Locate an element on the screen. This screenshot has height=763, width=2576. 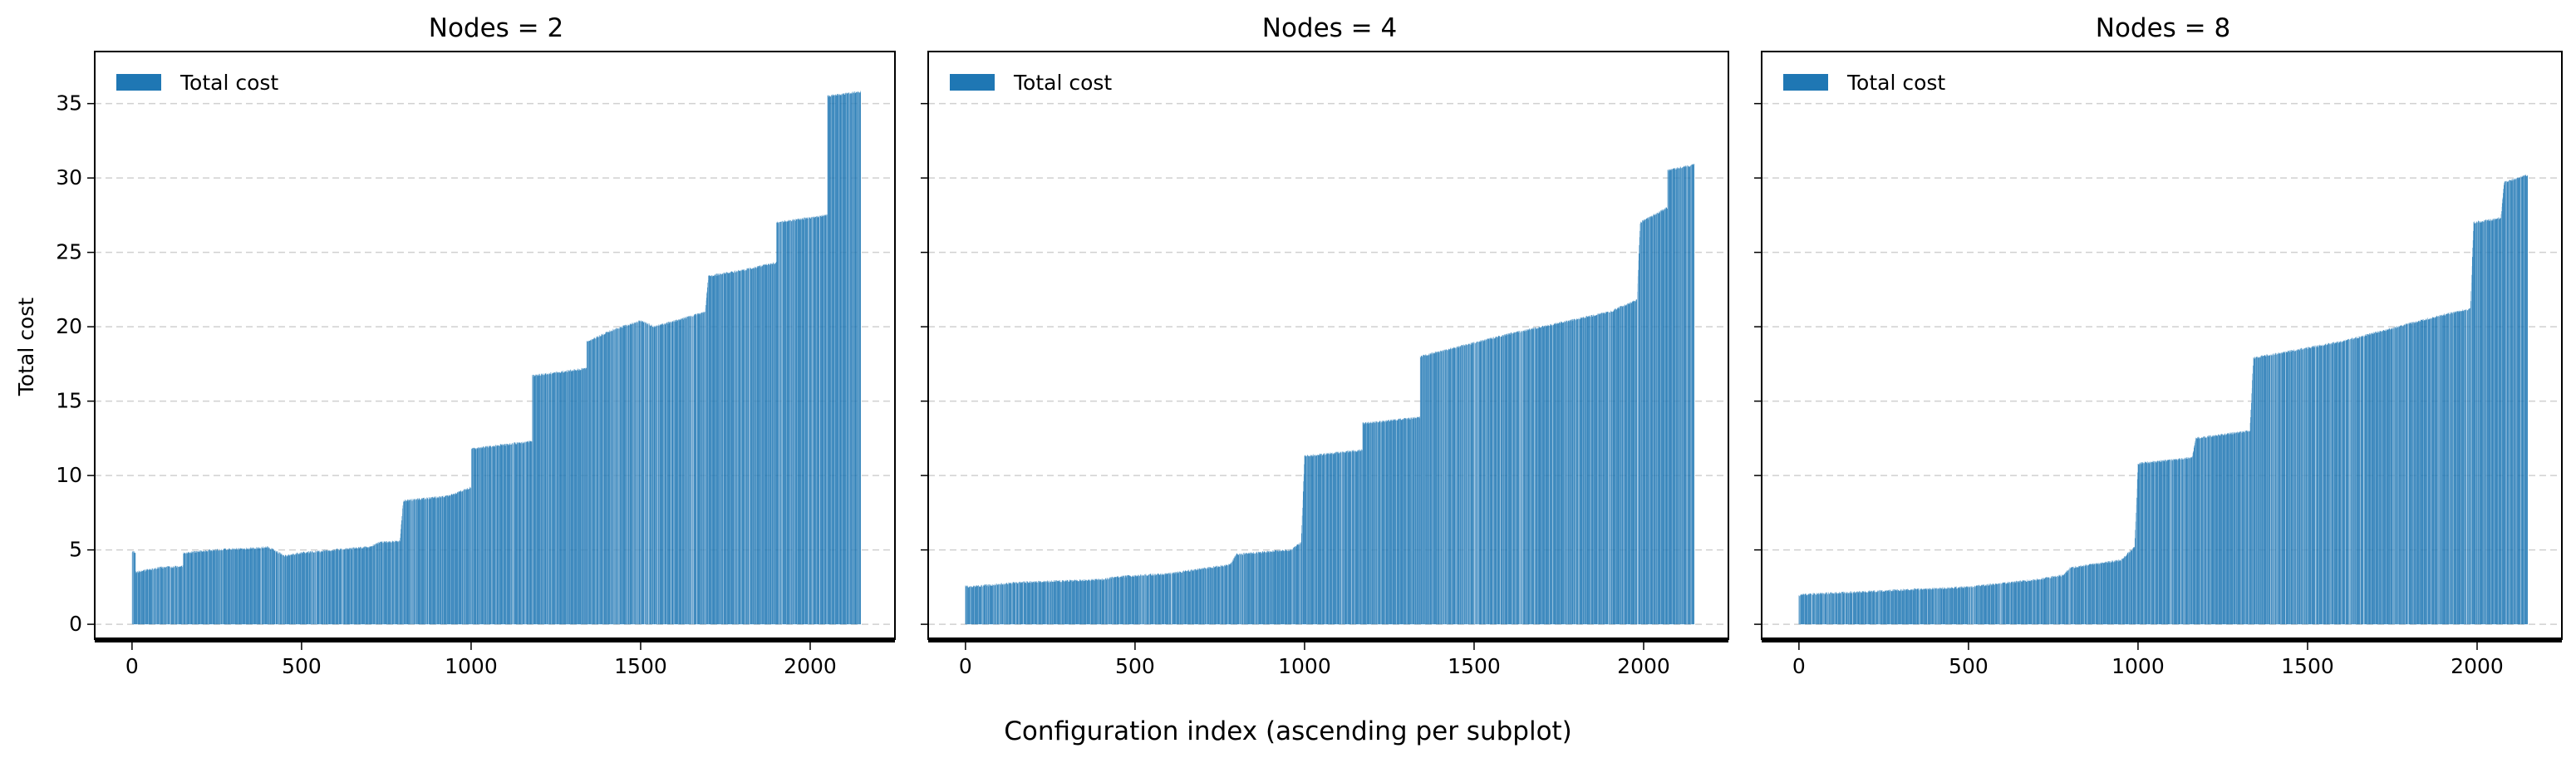
y-tick-label: 5 is located at coordinates (75, 550).